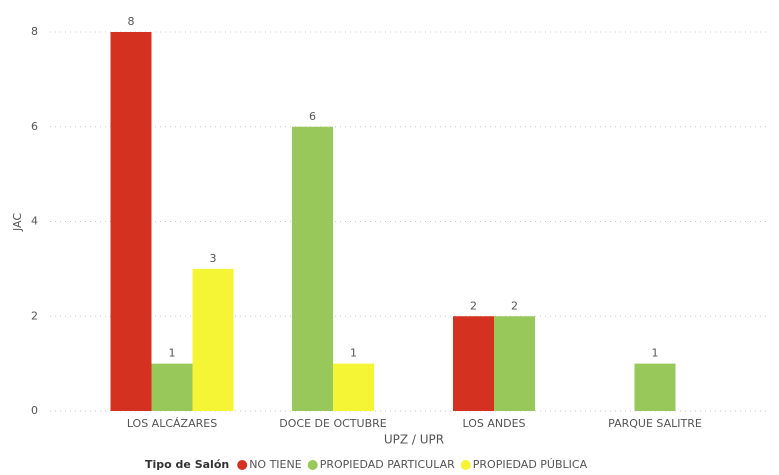 The width and height of the screenshot is (779, 475). What do you see at coordinates (172, 423) in the screenshot?
I see `x-tick-label: LOS ALCÁZARES` at bounding box center [172, 423].